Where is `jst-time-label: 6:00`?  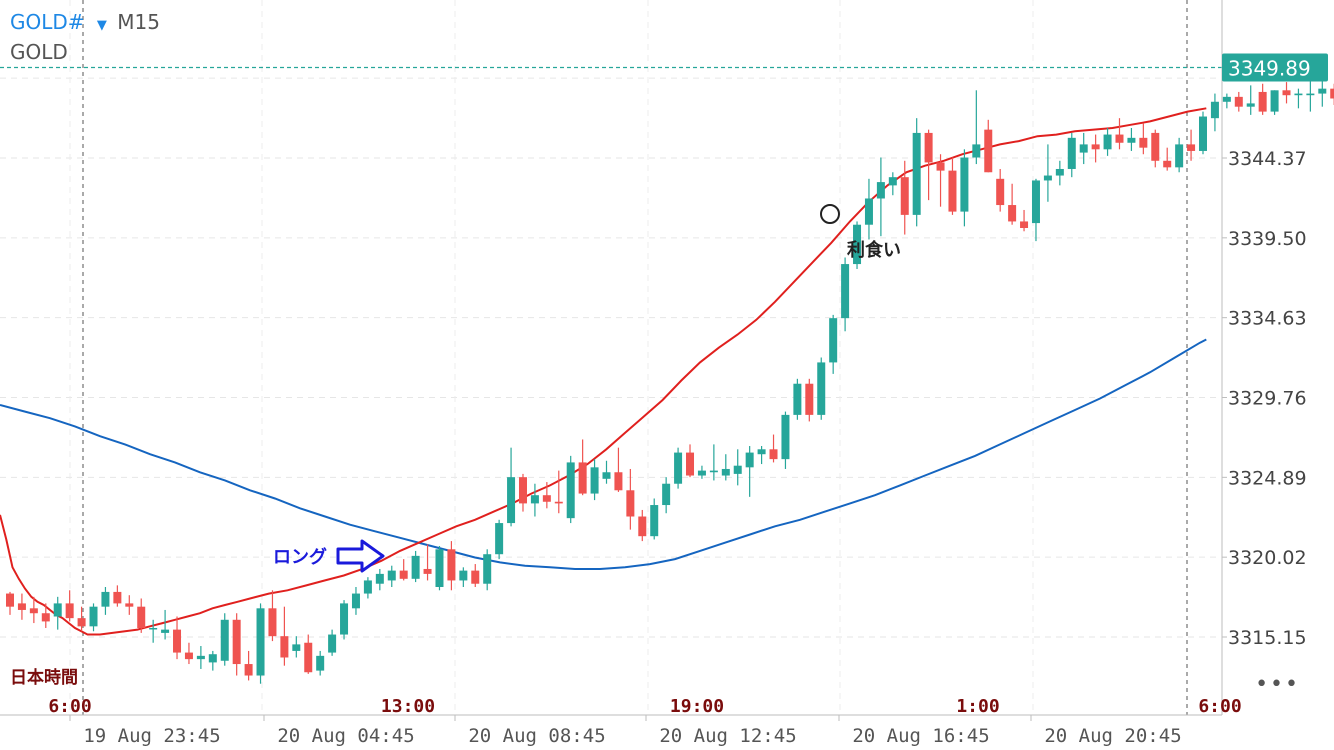
jst-time-label: 6:00 is located at coordinates (69, 706).